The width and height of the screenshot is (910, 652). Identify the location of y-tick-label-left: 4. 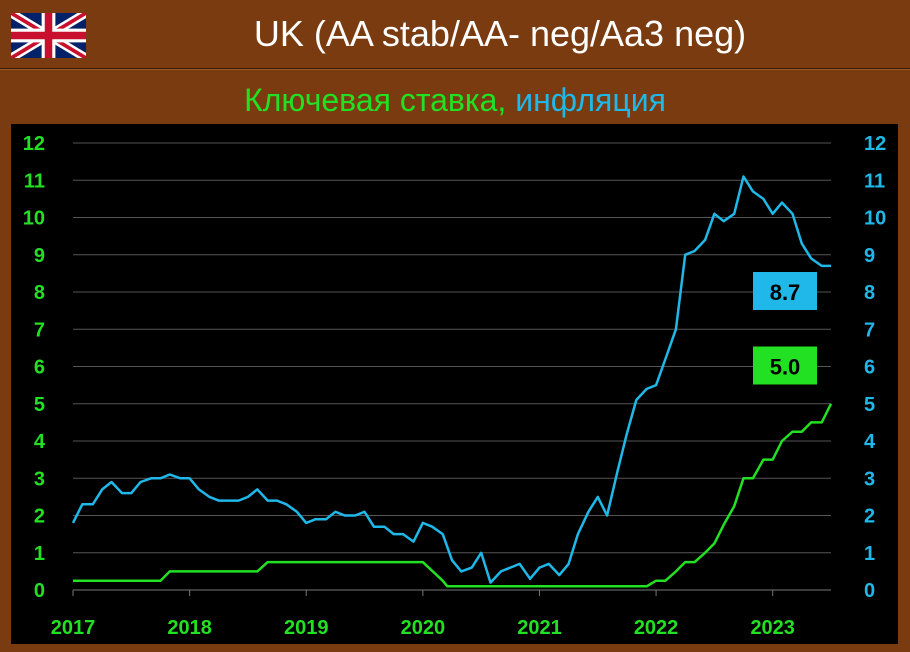
(40, 442).